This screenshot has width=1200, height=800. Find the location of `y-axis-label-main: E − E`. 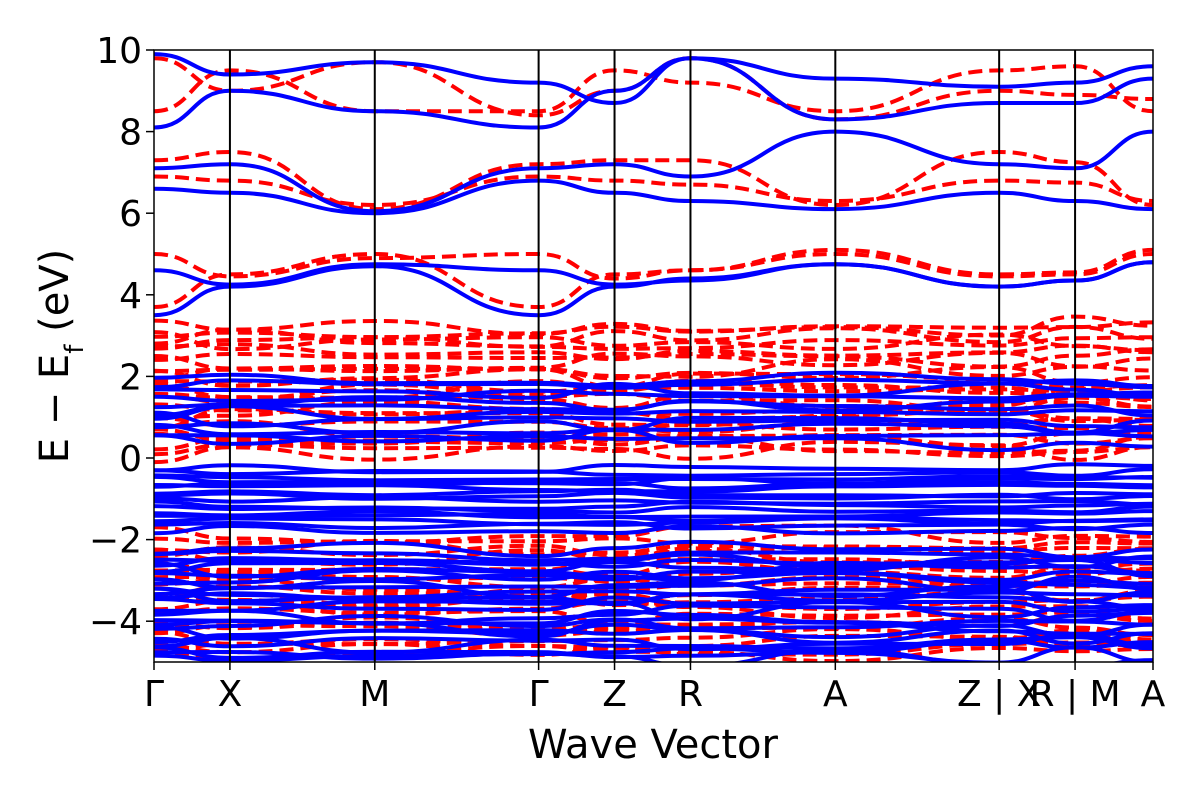

y-axis-label-main: E − E is located at coordinates (55, 409).